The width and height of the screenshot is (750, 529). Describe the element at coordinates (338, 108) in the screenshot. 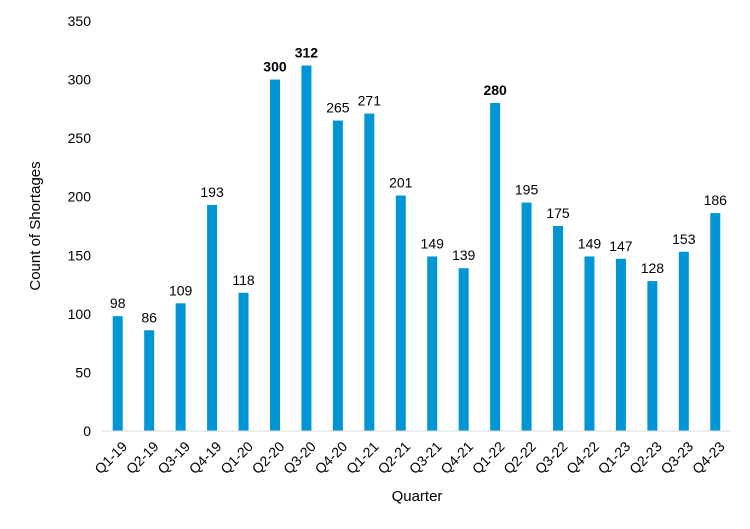

I see `bar-value-label: 265` at that location.